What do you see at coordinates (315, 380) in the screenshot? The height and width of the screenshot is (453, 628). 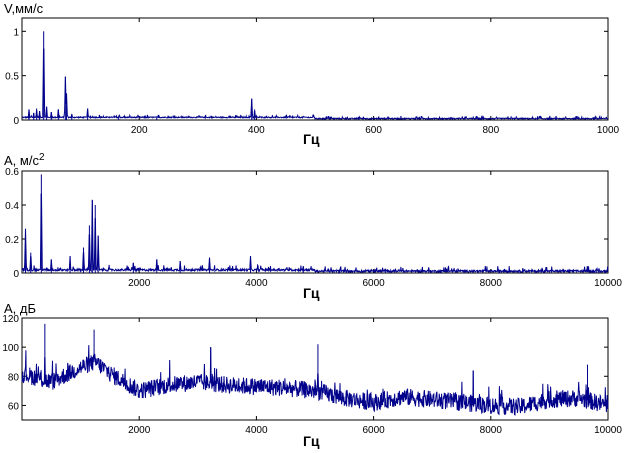 I see `spectrum-series-line` at bounding box center [315, 380].